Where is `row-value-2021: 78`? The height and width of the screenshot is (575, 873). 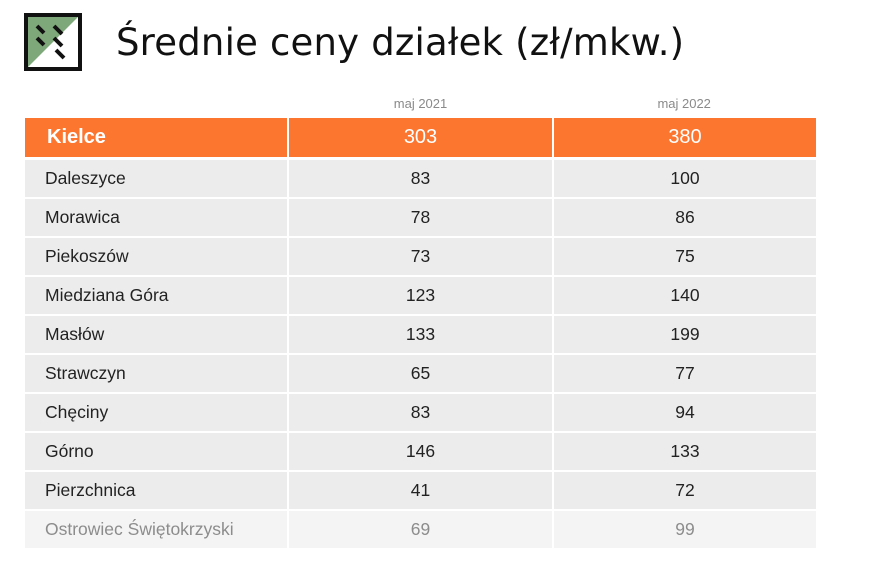
row-value-2021: 78 is located at coordinates (420, 217).